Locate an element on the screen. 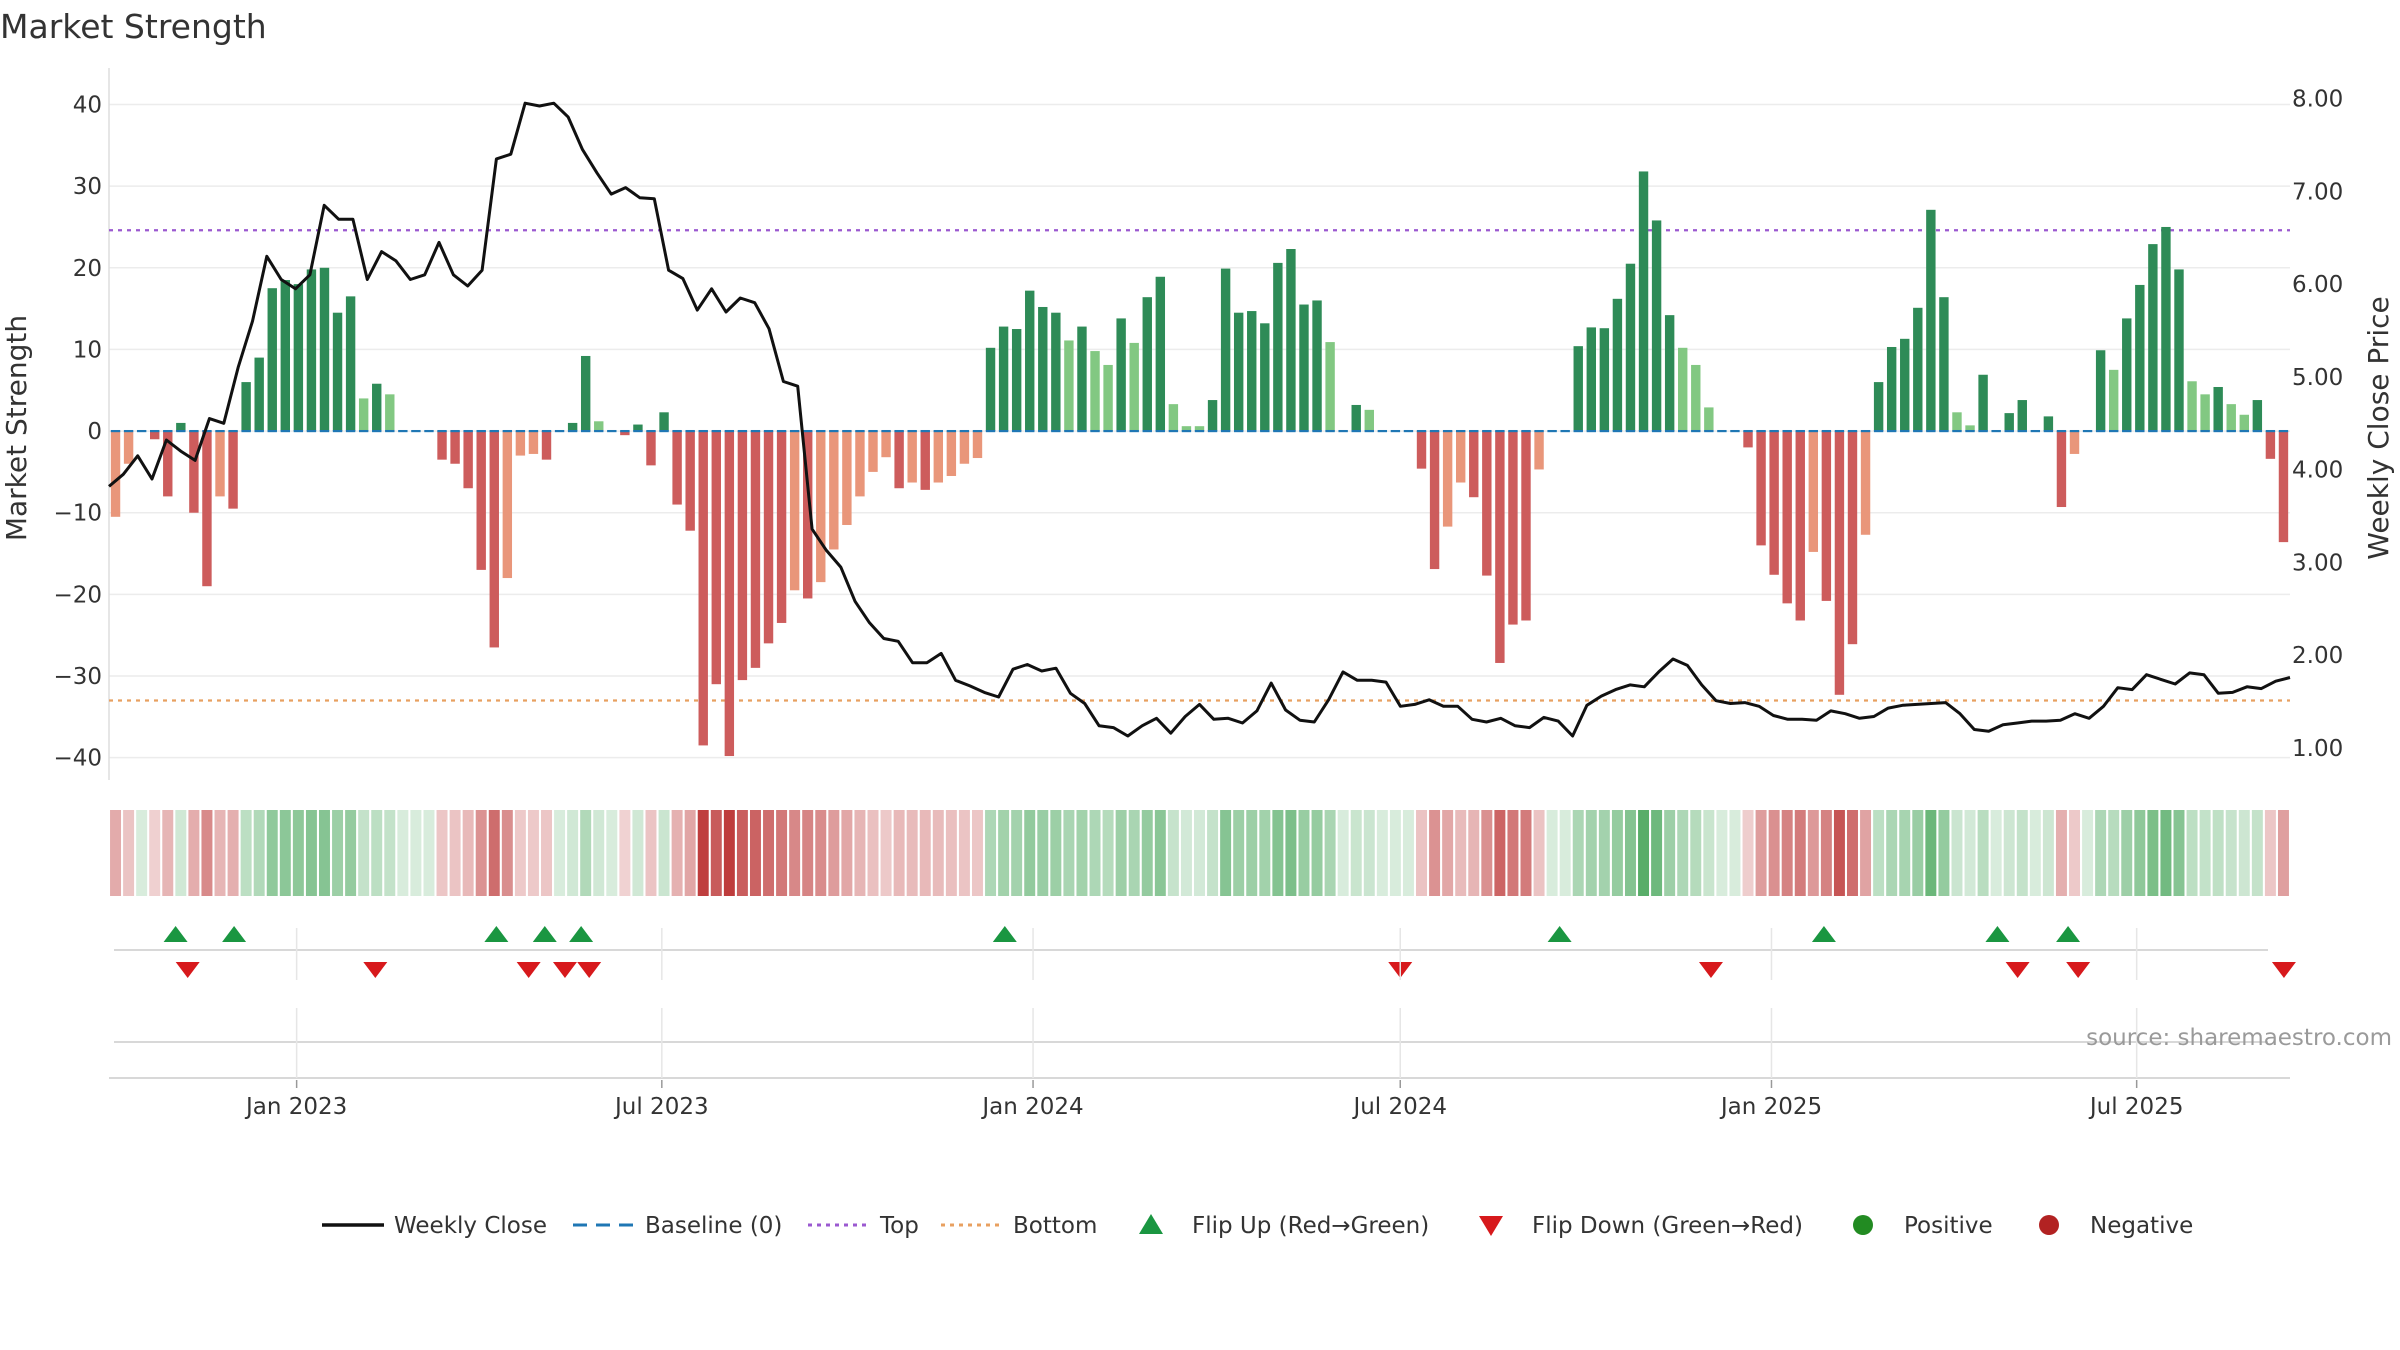  left-tick-label: 0 is located at coordinates (94, 432).